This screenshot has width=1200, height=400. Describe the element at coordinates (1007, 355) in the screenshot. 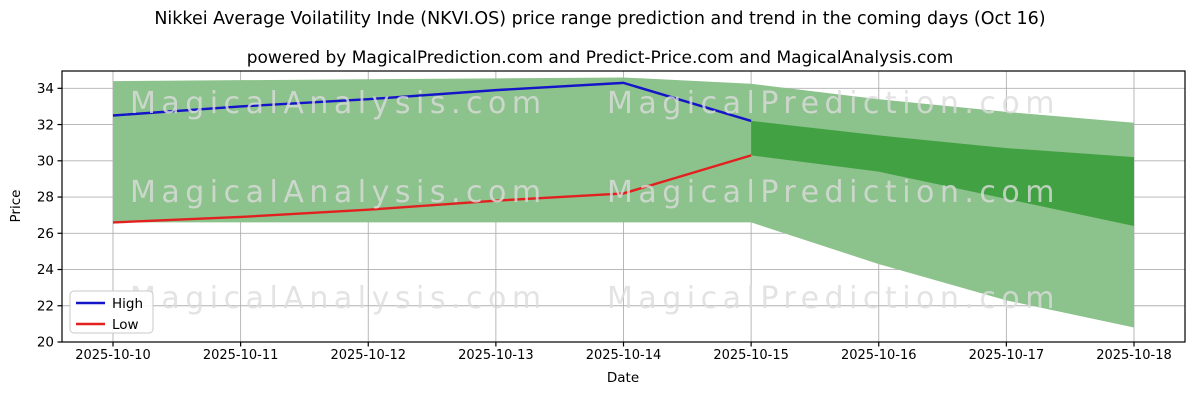

I see `x-tick-label: 2025-10-17` at that location.